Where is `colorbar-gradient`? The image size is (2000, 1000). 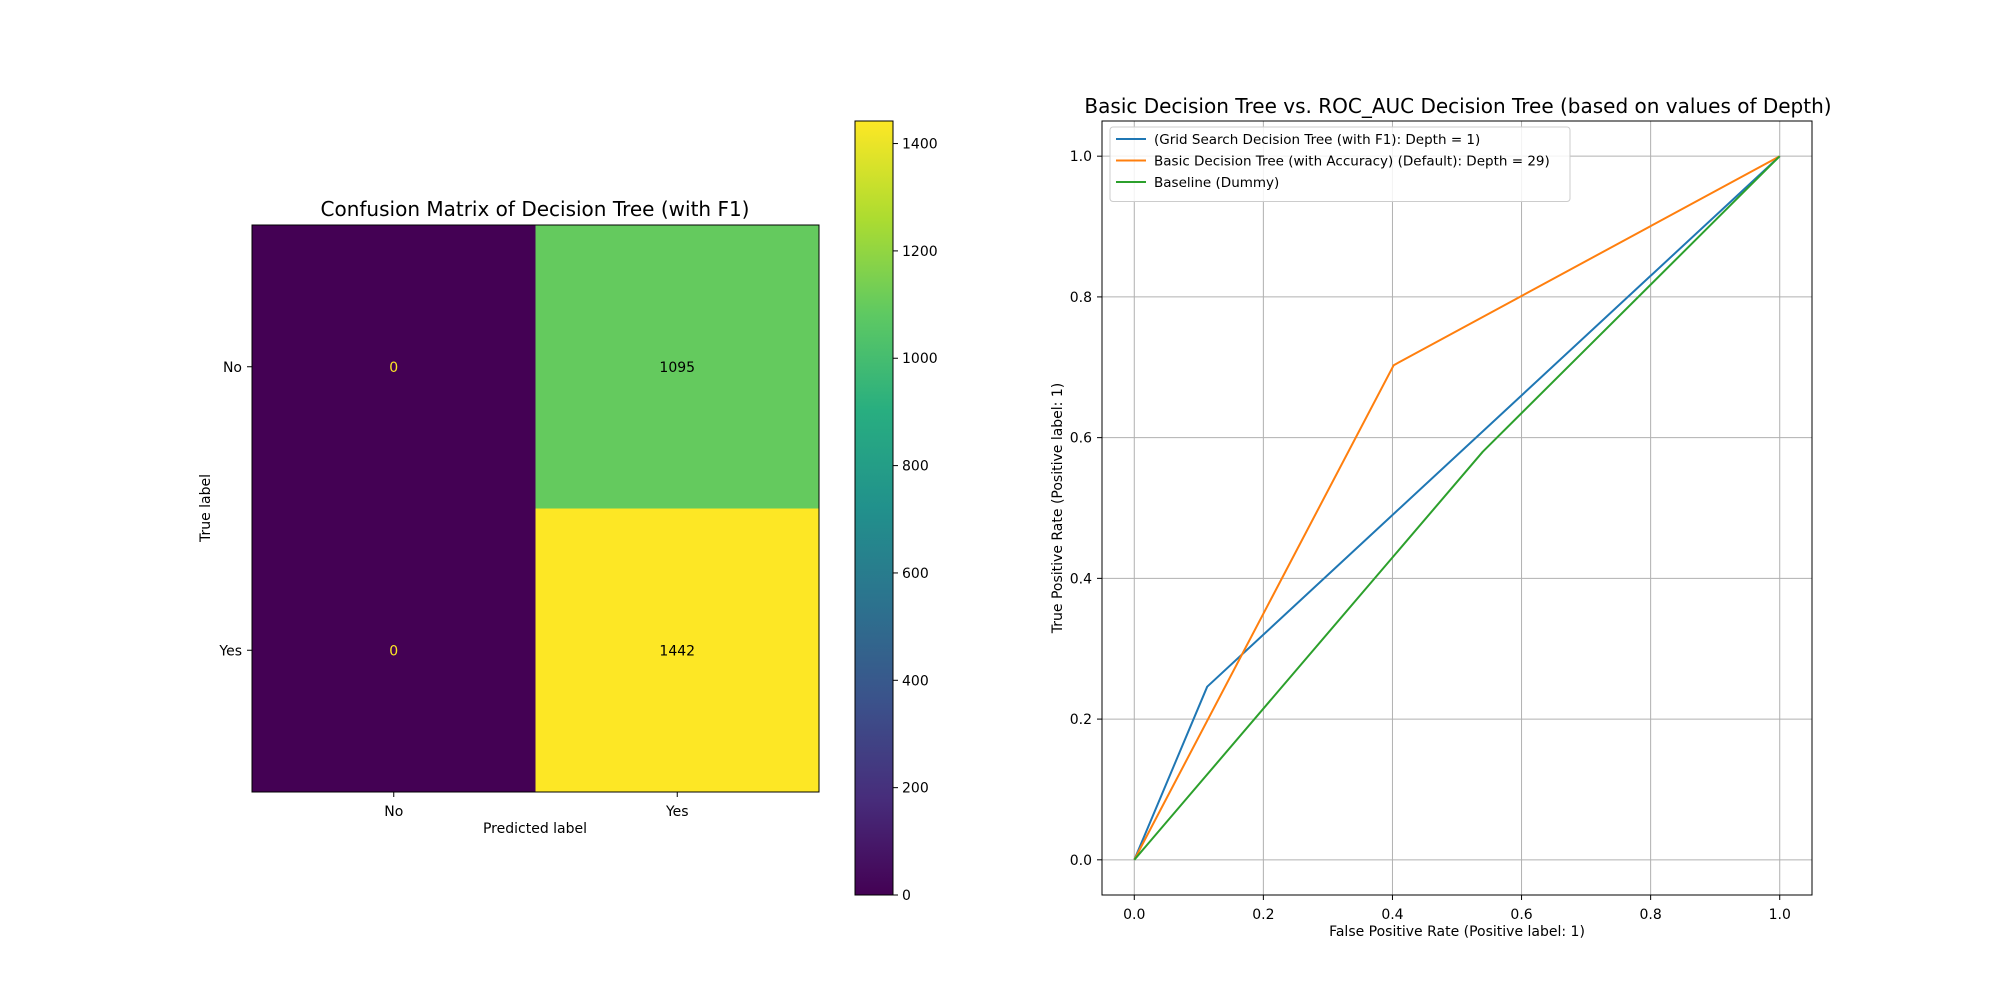 colorbar-gradient is located at coordinates (874, 508).